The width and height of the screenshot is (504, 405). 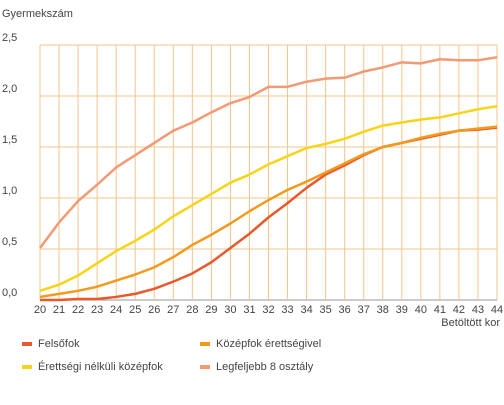 What do you see at coordinates (287, 310) in the screenshot?
I see `x-tick-label: 33` at bounding box center [287, 310].